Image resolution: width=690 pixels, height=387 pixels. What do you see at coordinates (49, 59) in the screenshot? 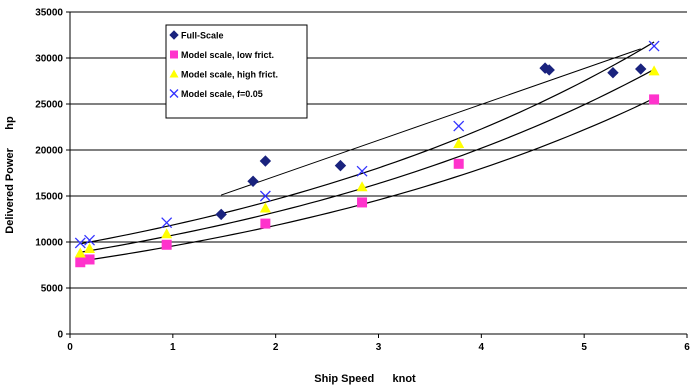
I see `y-tick-label: 30000` at bounding box center [49, 59].